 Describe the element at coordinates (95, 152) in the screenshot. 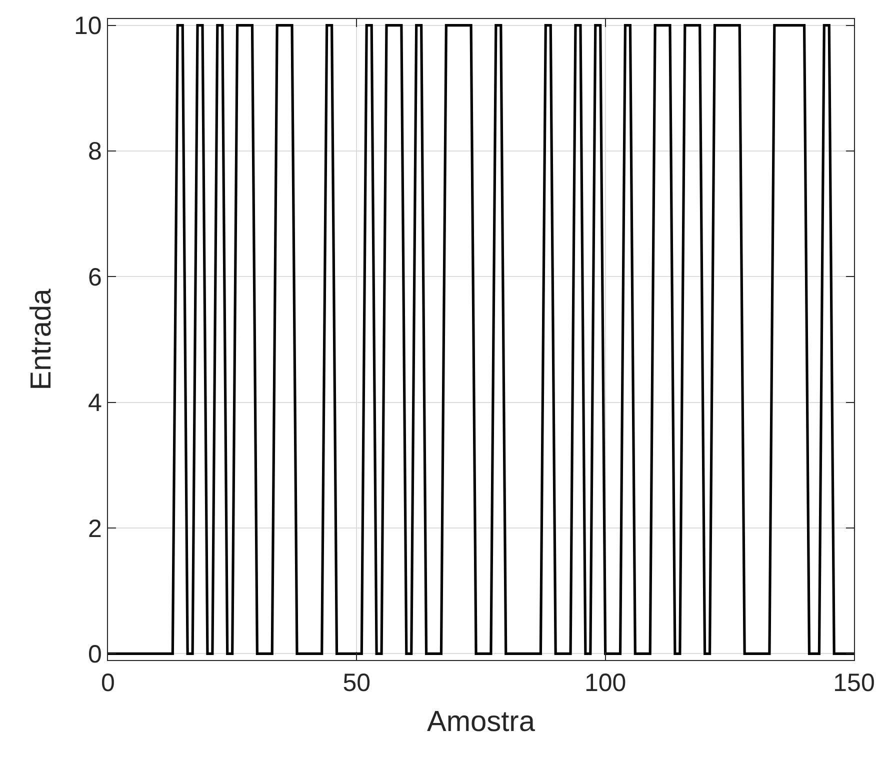

I see `y-tick-label: 8` at that location.